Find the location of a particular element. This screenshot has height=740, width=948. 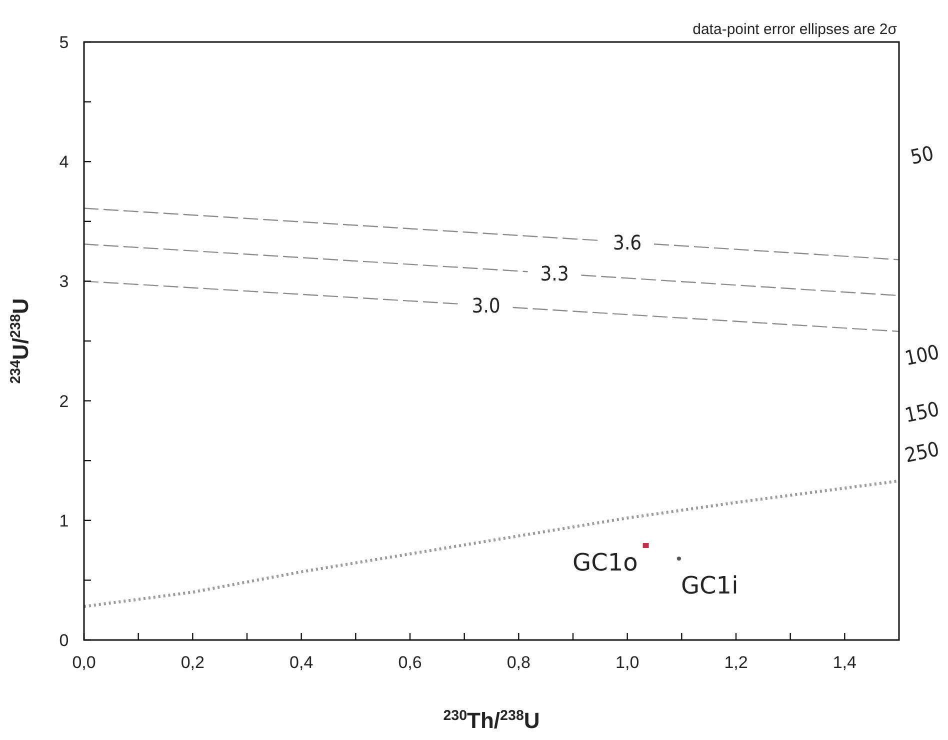

series-label: 3.0 is located at coordinates (486, 306).